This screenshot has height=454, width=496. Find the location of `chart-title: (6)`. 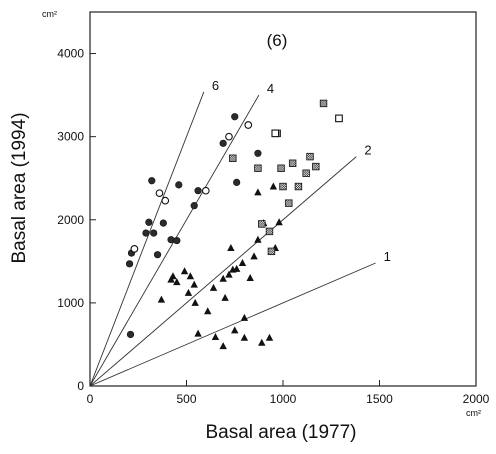

chart-title: (6) is located at coordinates (277, 40).